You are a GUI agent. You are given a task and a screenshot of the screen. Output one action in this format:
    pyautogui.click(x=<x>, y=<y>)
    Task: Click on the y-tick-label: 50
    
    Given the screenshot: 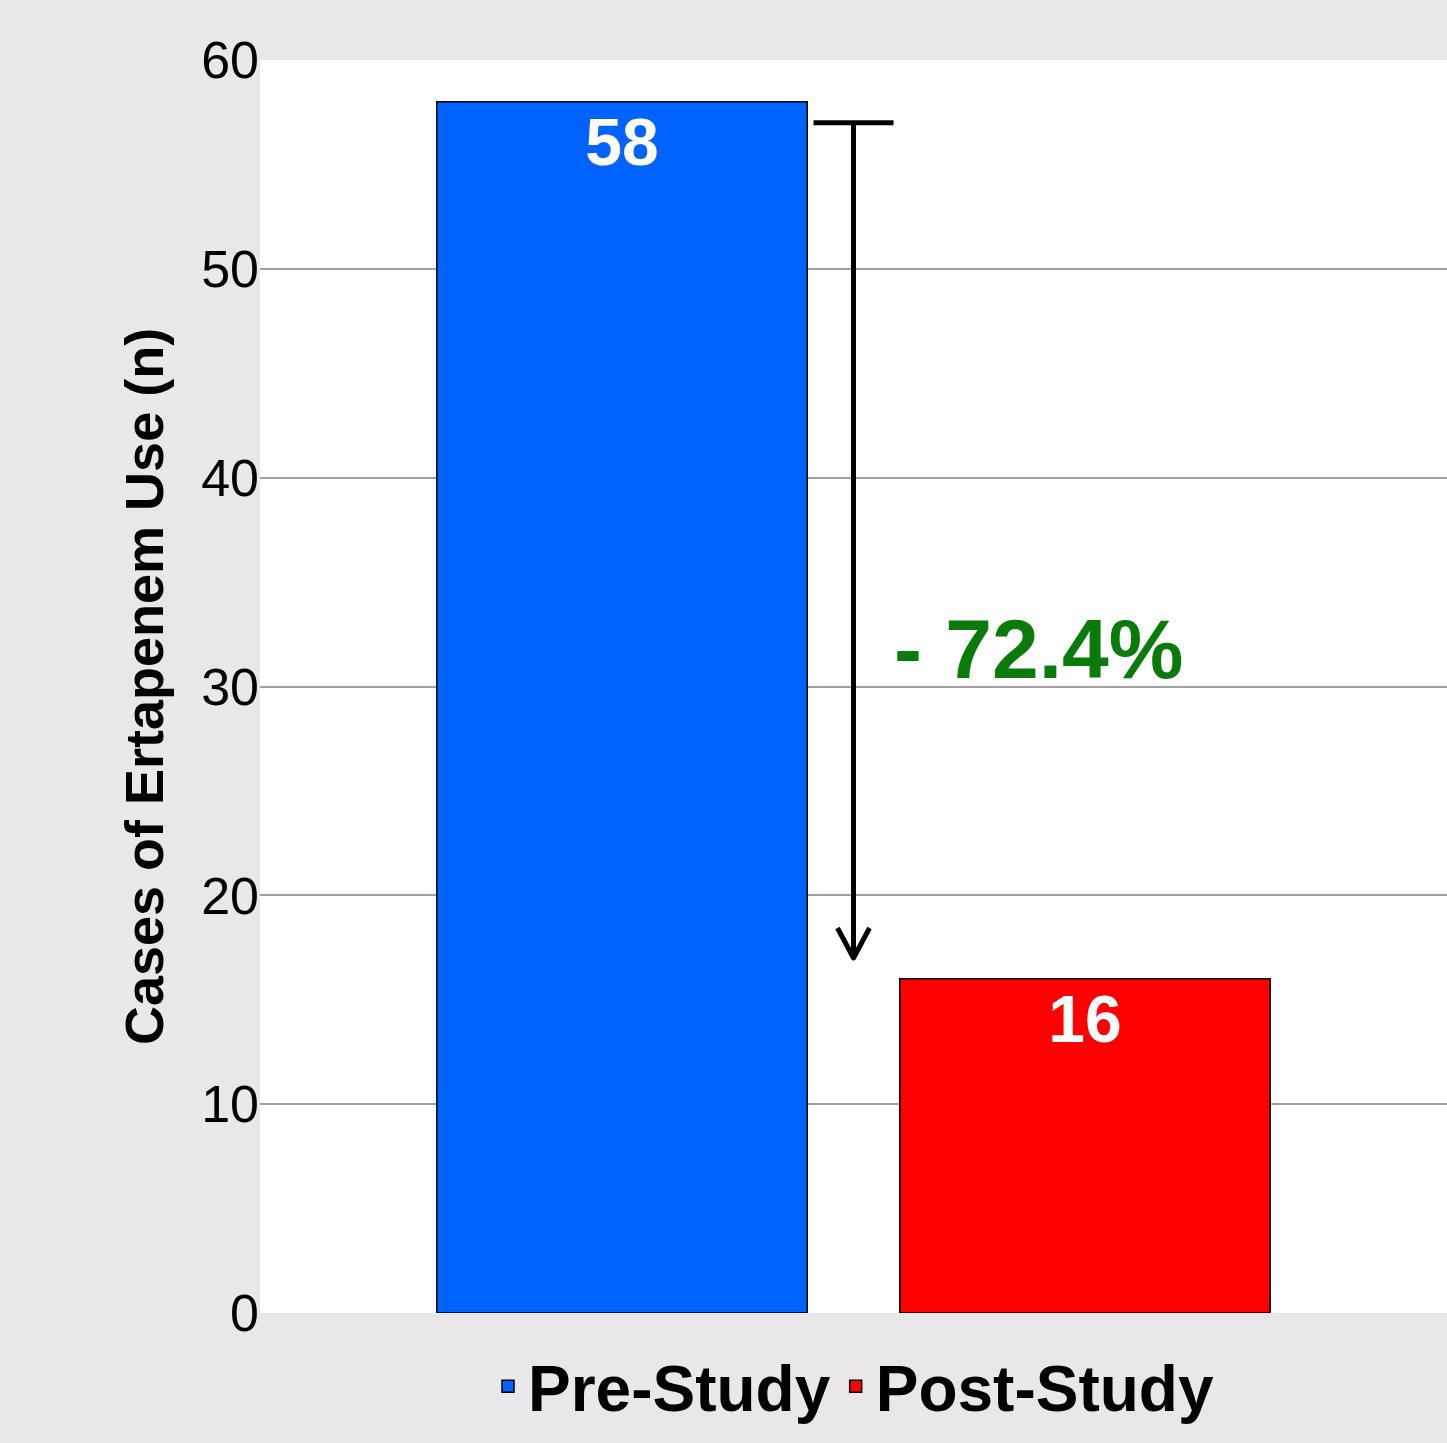 What is the action you would take?
    pyautogui.click(x=230, y=269)
    